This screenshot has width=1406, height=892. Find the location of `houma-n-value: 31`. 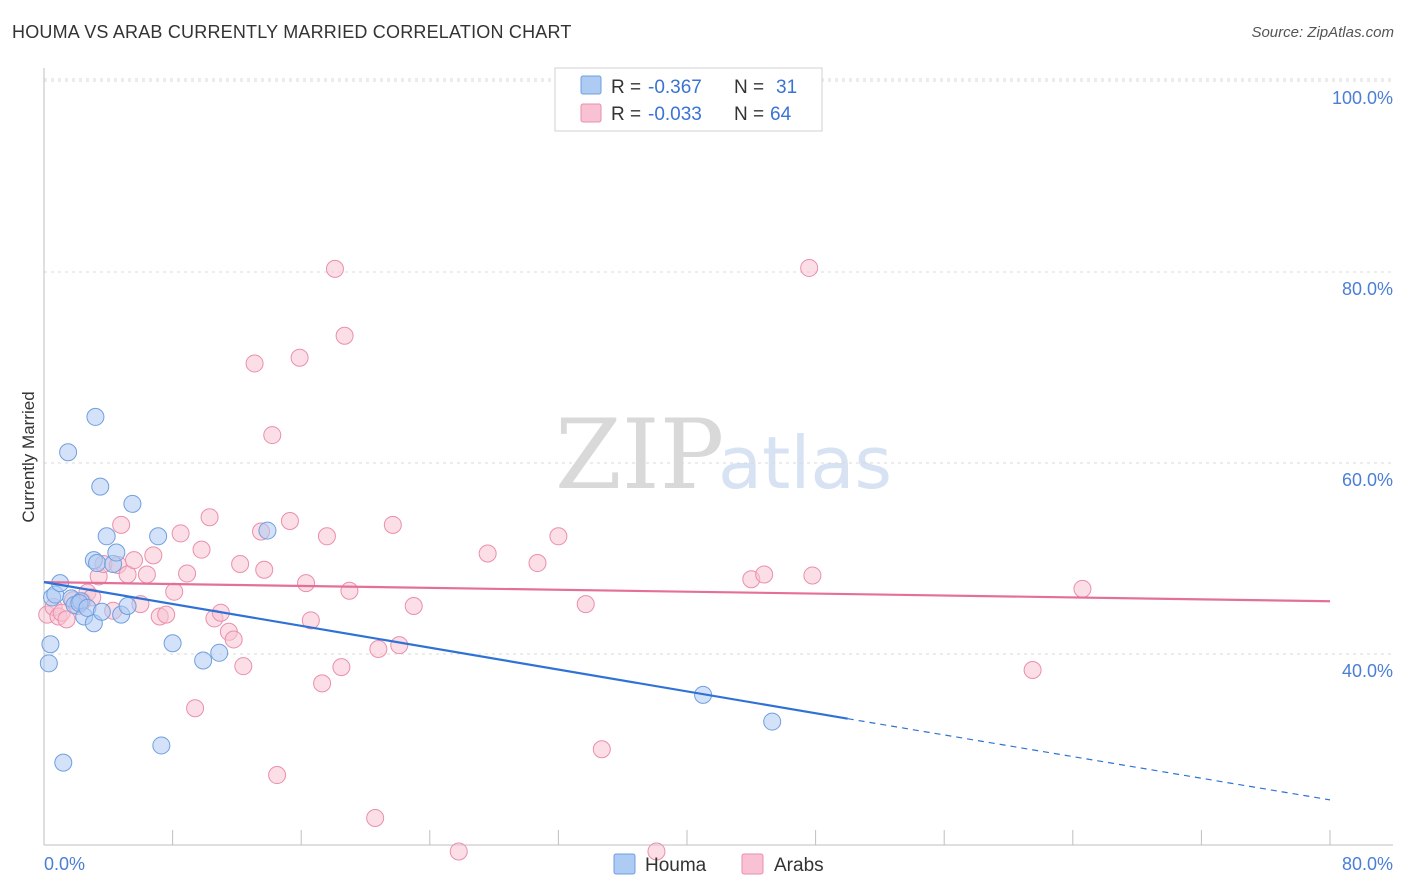

houma-n-value: 31 is located at coordinates (786, 87).